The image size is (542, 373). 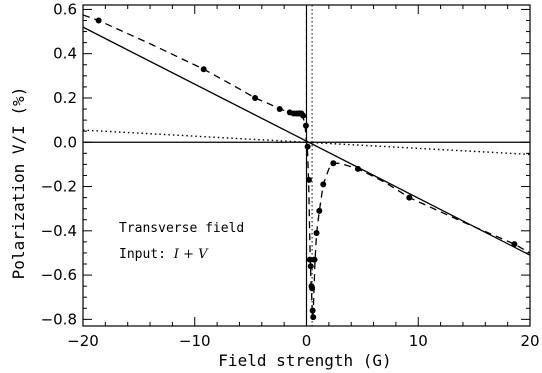 What do you see at coordinates (65, 142) in the screenshot?
I see `y-tick-label: 0.0` at bounding box center [65, 142].